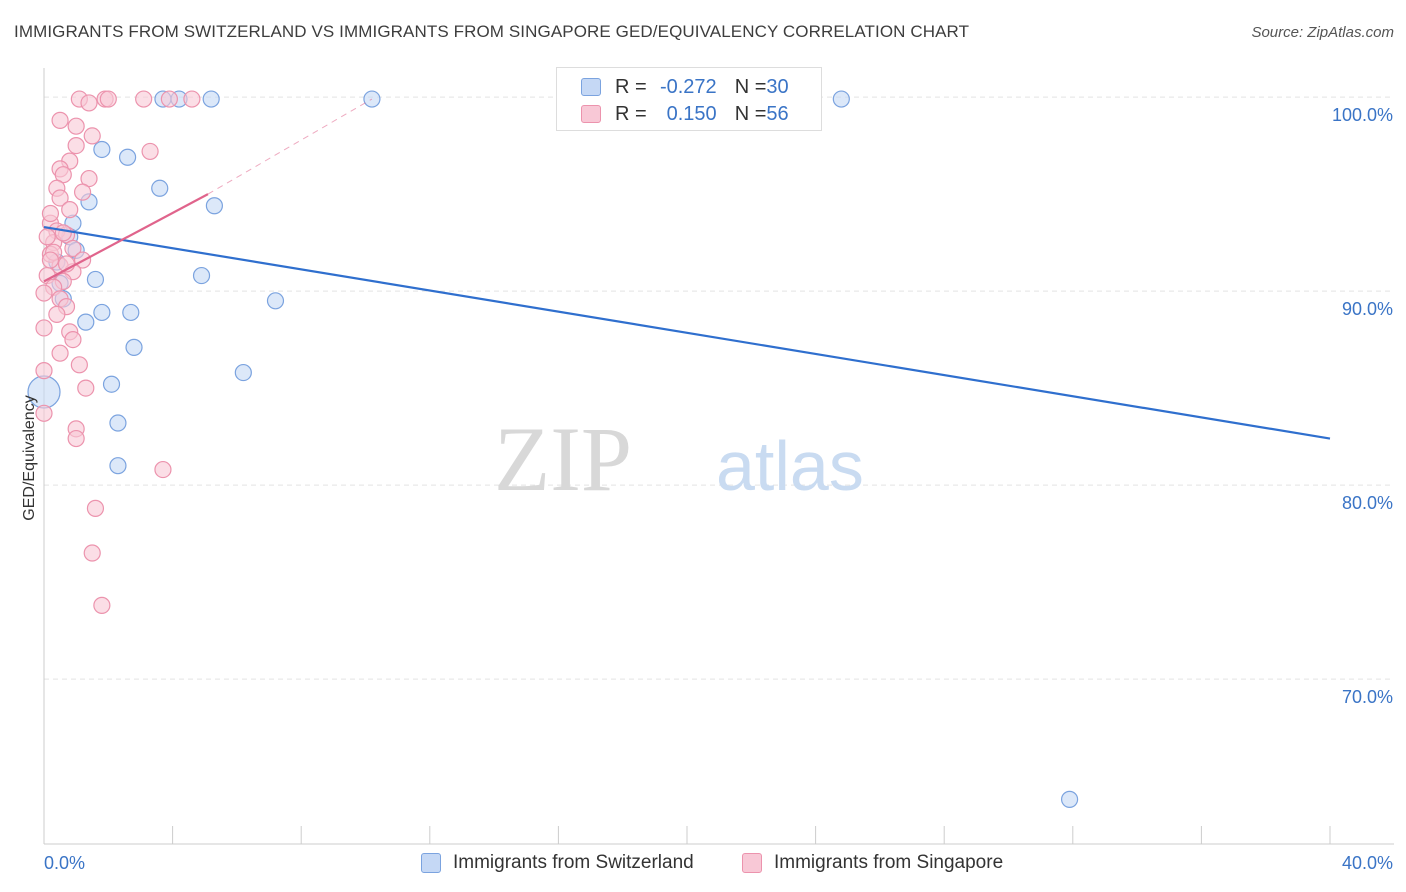  Describe the element at coordinates (688, 86) in the screenshot. I see `legend-r-value-switzerland: -0.272` at that location.